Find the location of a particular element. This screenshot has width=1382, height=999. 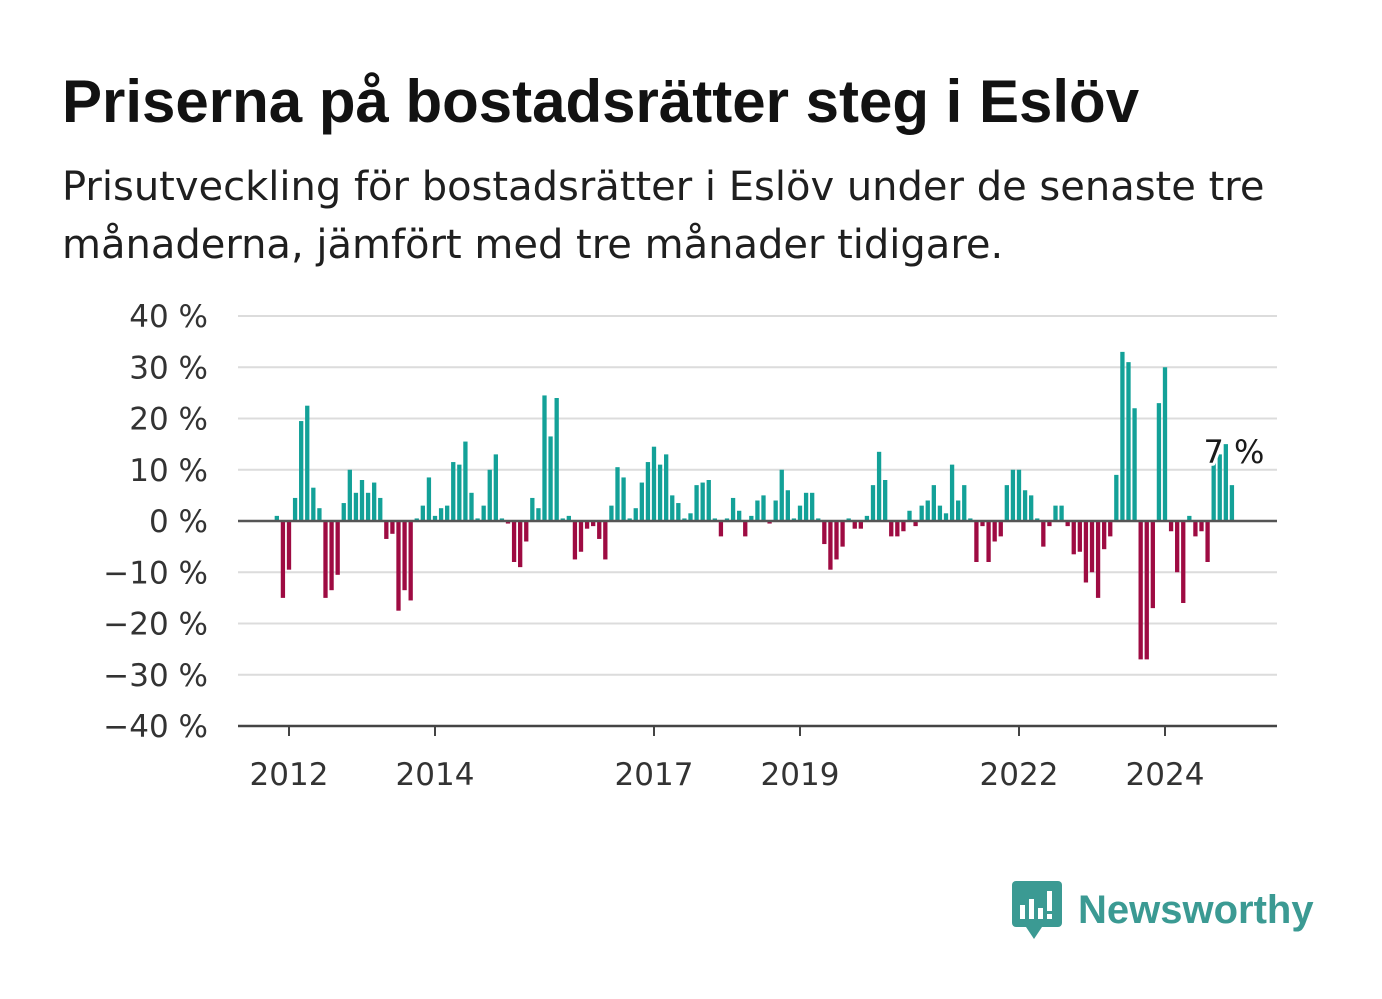

x-tick-label: 2019 is located at coordinates (800, 775).